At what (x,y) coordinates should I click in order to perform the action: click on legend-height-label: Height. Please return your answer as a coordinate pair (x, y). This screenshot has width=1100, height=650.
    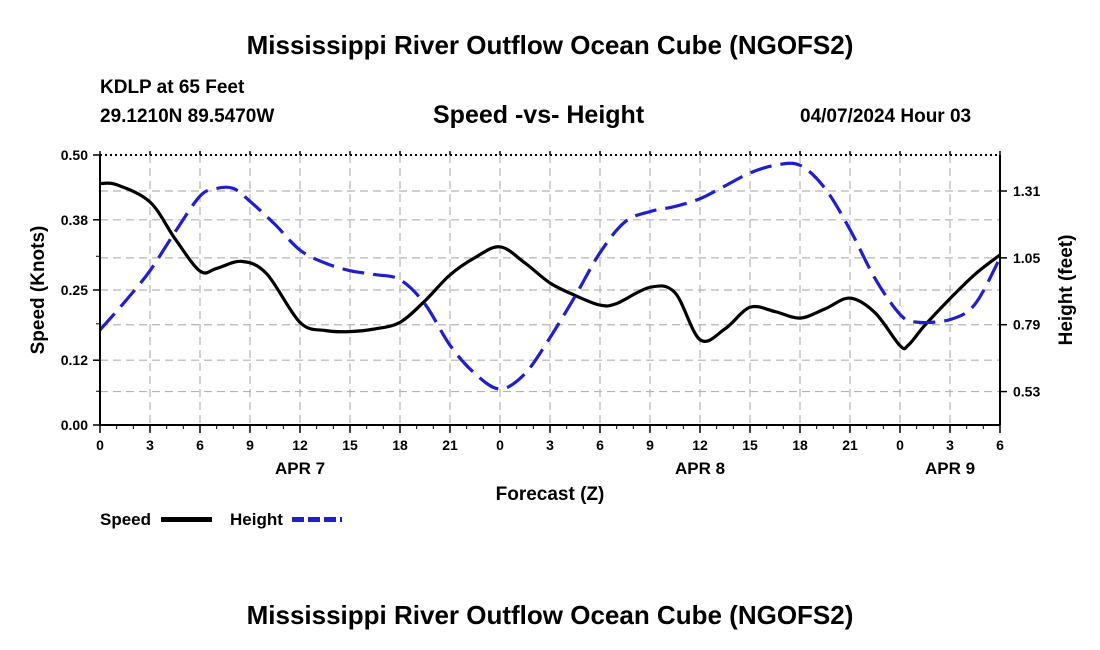
    Looking at the image, I should click on (256, 519).